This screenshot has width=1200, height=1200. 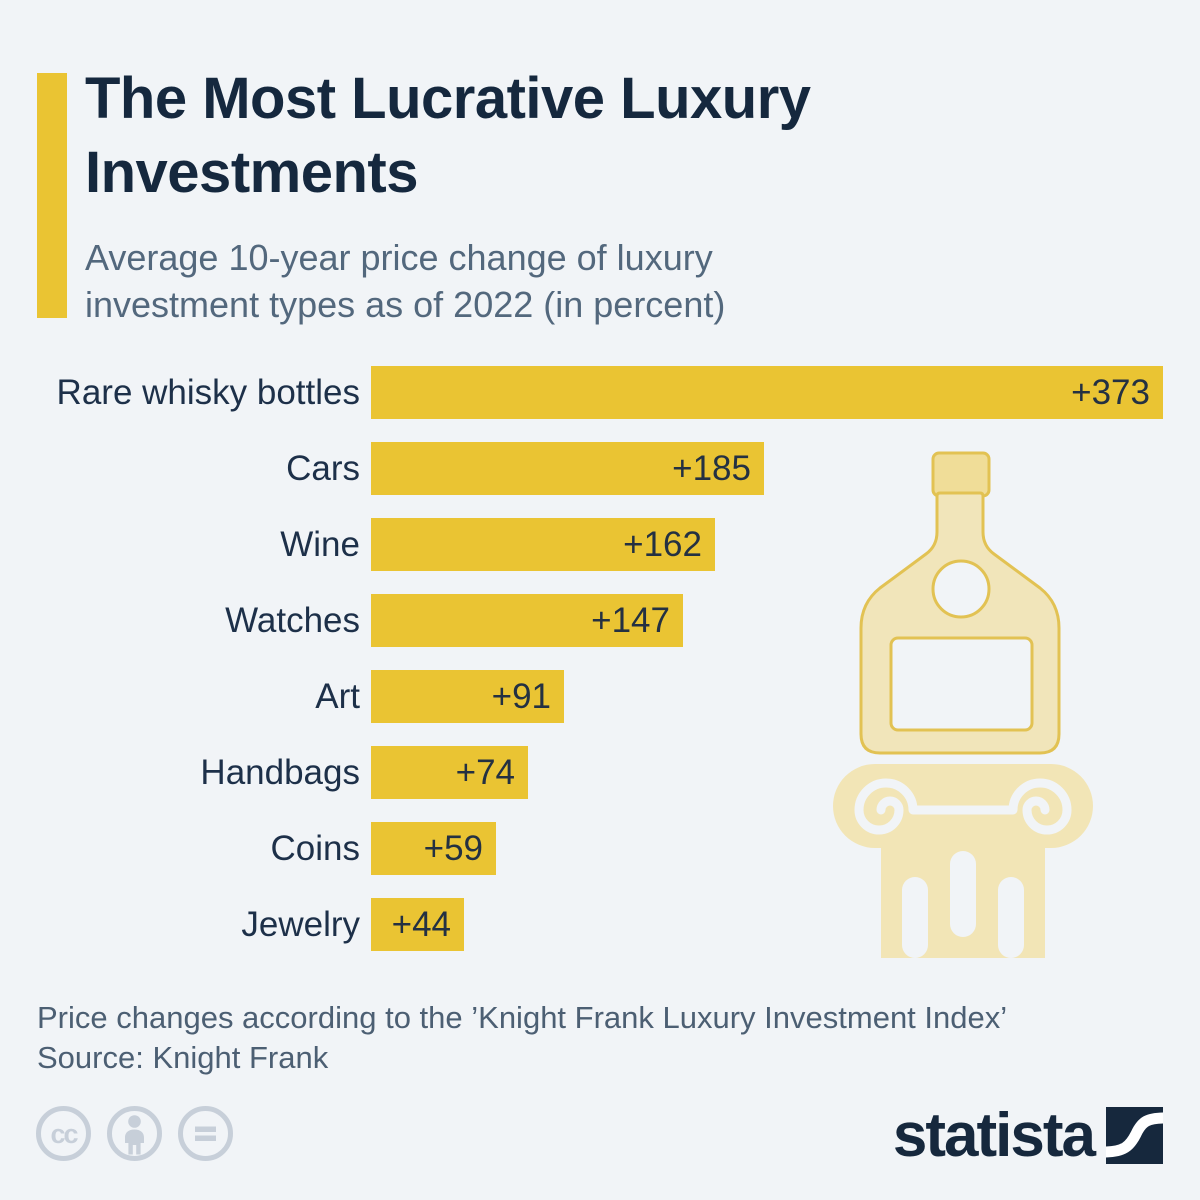 What do you see at coordinates (52, 195) in the screenshot?
I see `title-accent-bar` at bounding box center [52, 195].